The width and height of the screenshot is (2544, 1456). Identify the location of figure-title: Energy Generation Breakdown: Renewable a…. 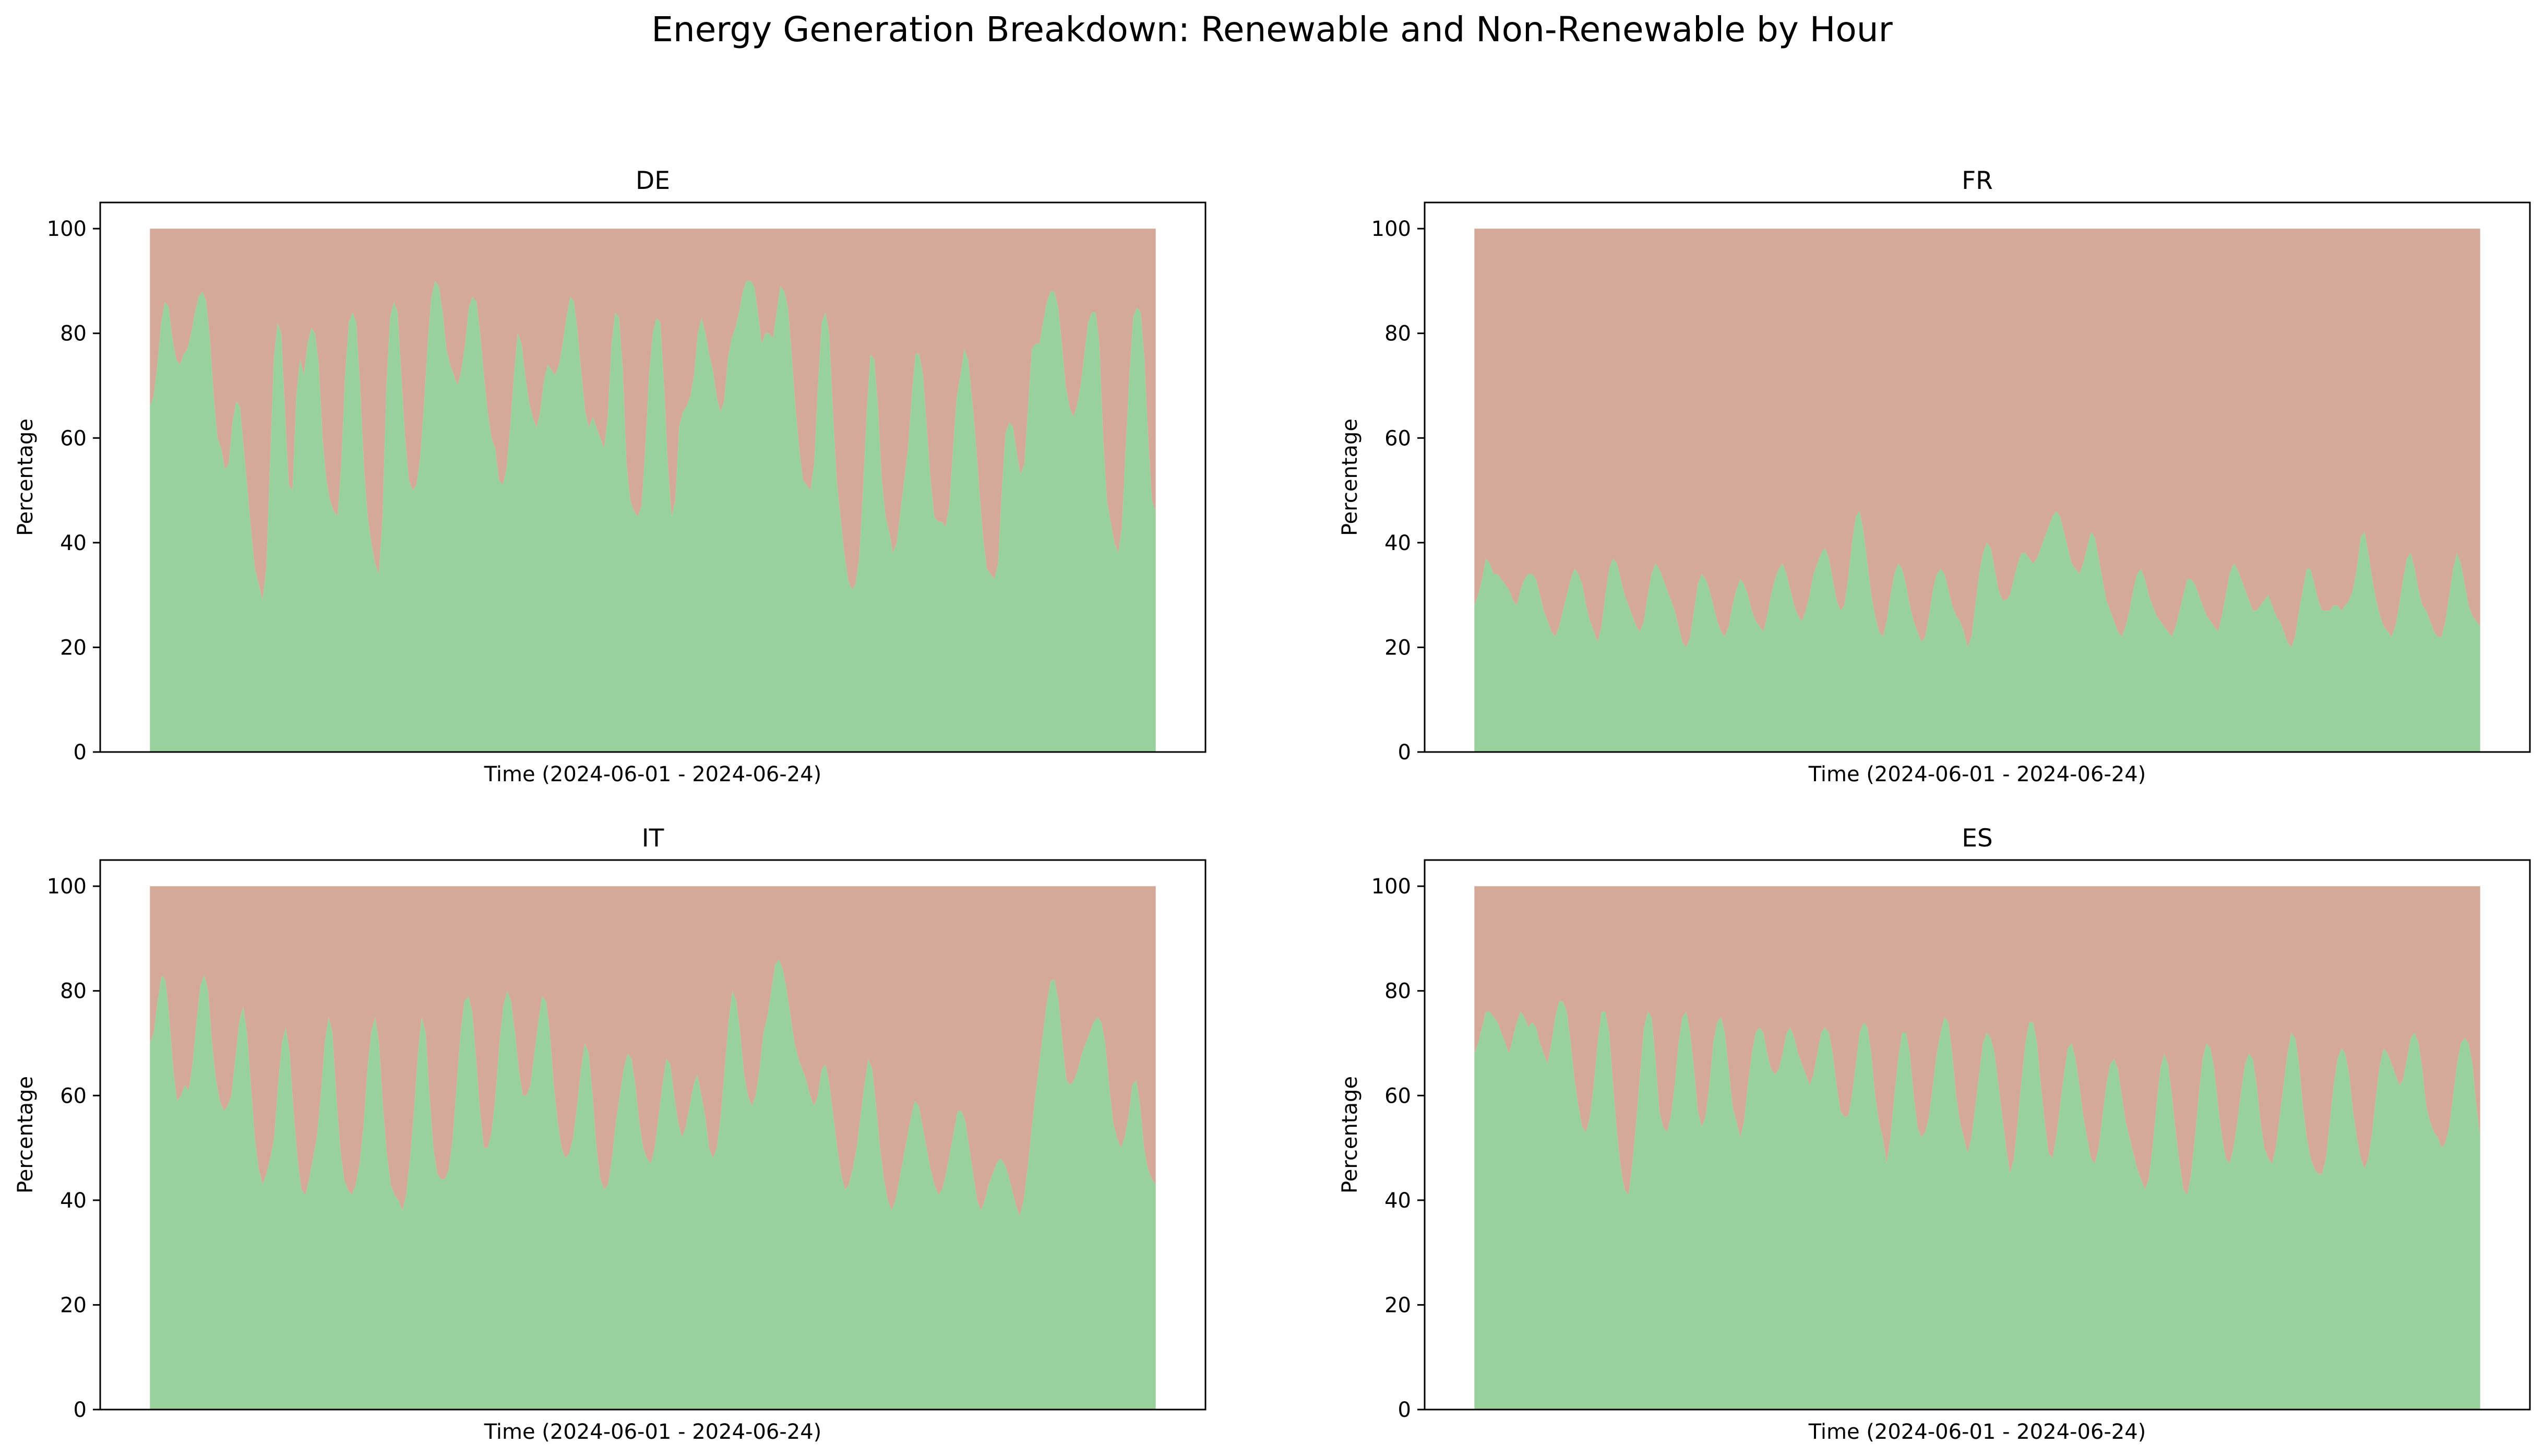
(1272, 29).